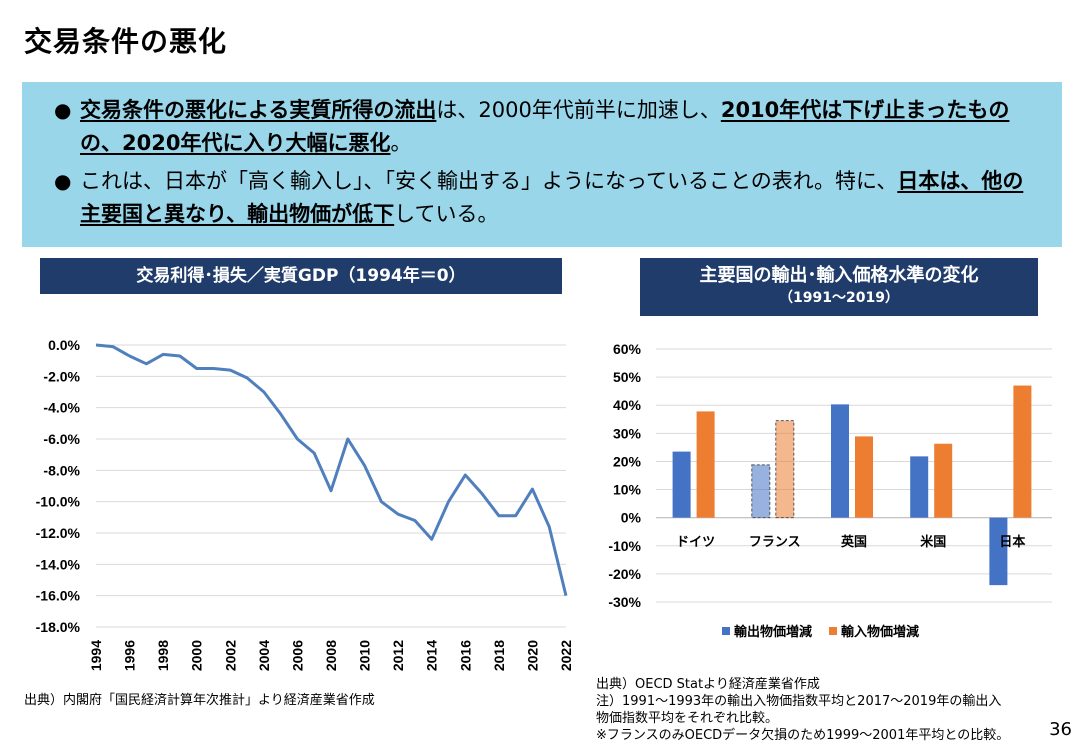 The image size is (1084, 750). I want to click on note-line: 注）1991～1993年の輸出入物価指数平均と2017～2019年の輸出入, so click(799, 701).